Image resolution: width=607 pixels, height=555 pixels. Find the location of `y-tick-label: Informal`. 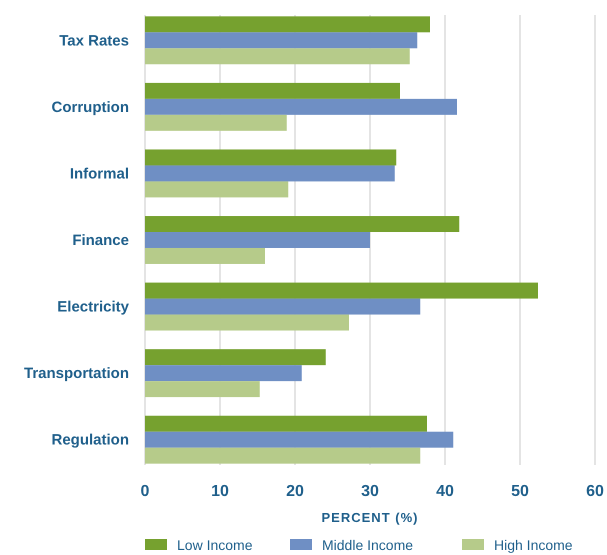

y-tick-label: Informal is located at coordinates (99, 173).